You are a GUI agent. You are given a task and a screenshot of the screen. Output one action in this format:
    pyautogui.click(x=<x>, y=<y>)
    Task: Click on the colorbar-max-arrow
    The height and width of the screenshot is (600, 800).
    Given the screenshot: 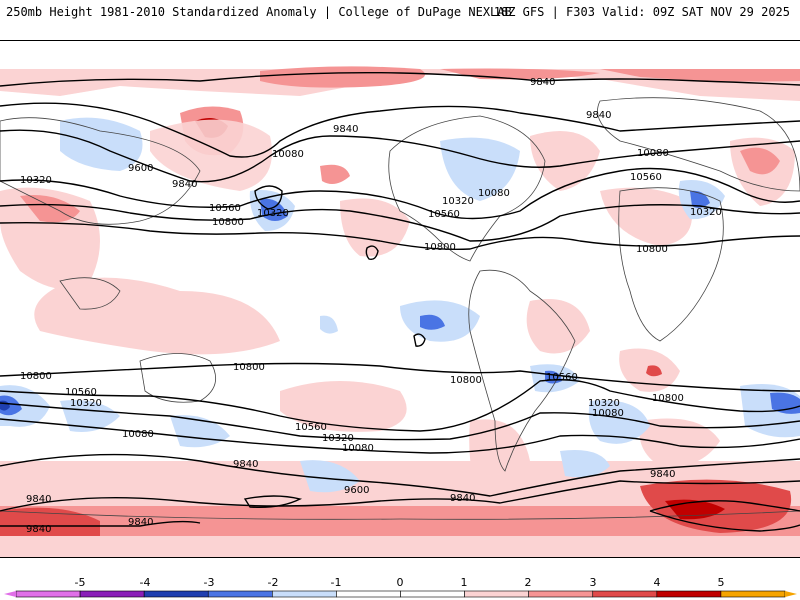 What is the action you would take?
    pyautogui.click(x=791, y=594)
    